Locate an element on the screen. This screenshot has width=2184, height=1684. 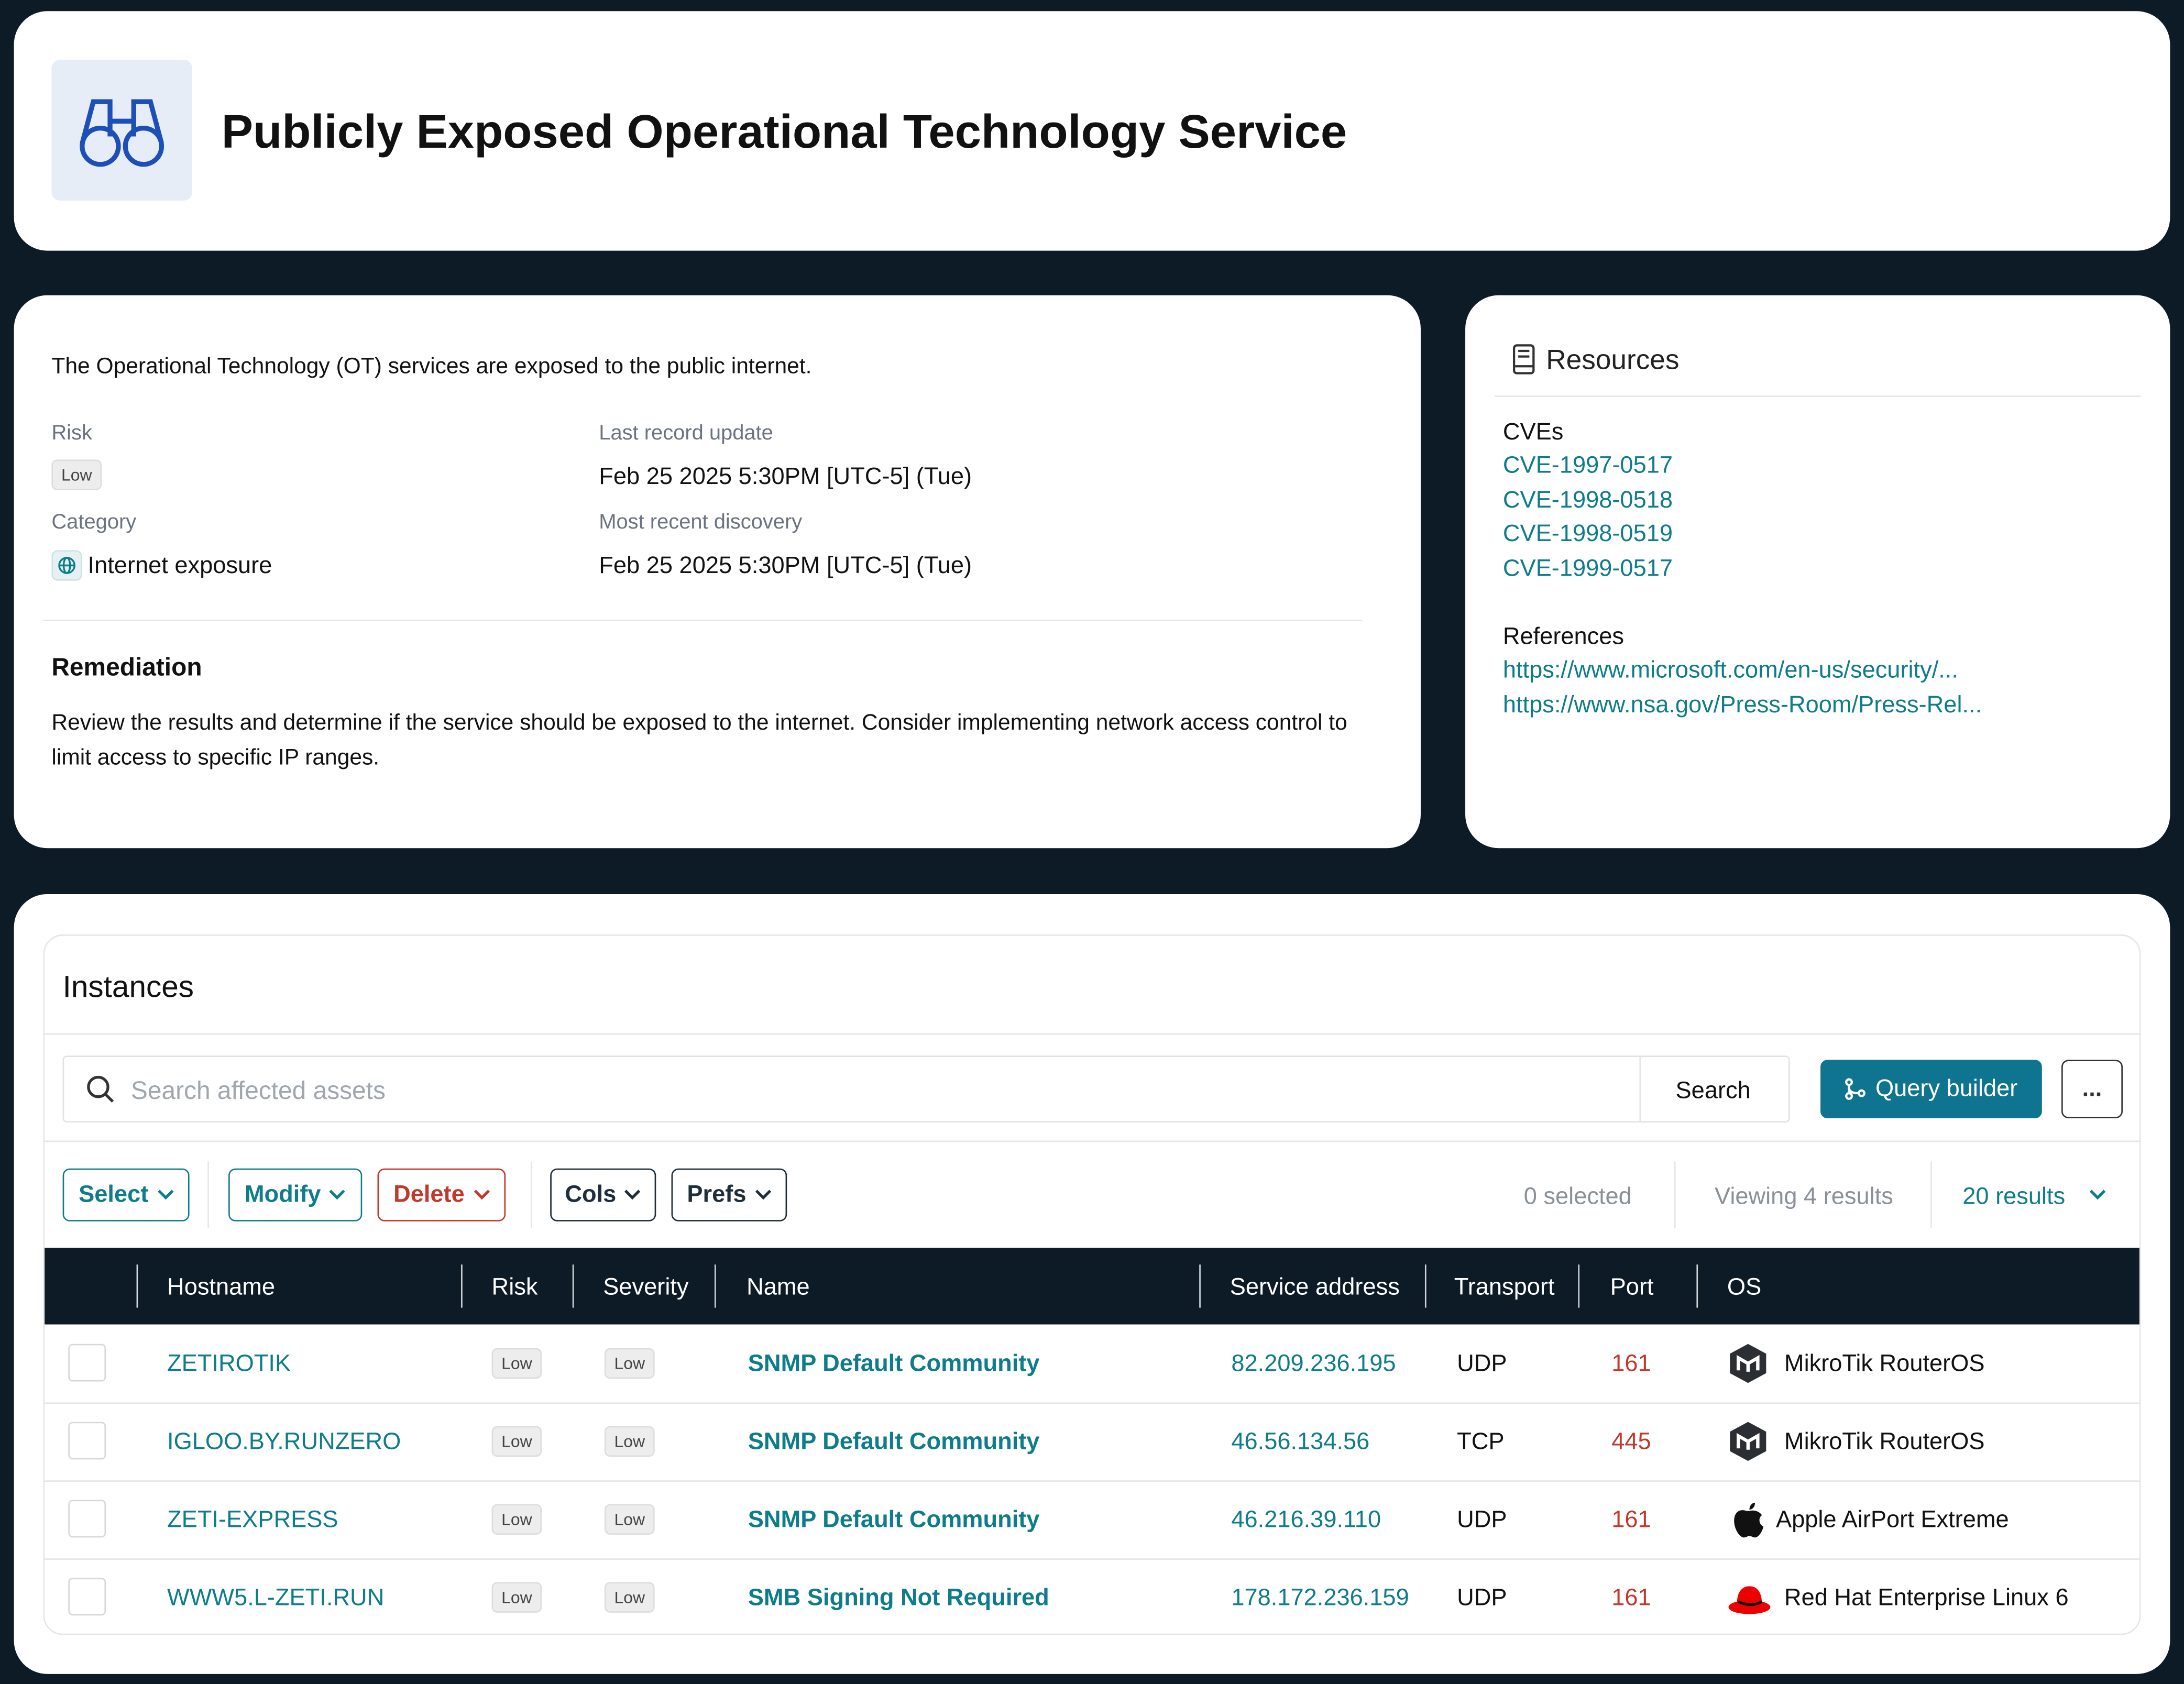
os-name: Red Hat Enterprise Linux 6 is located at coordinates (1926, 1597).